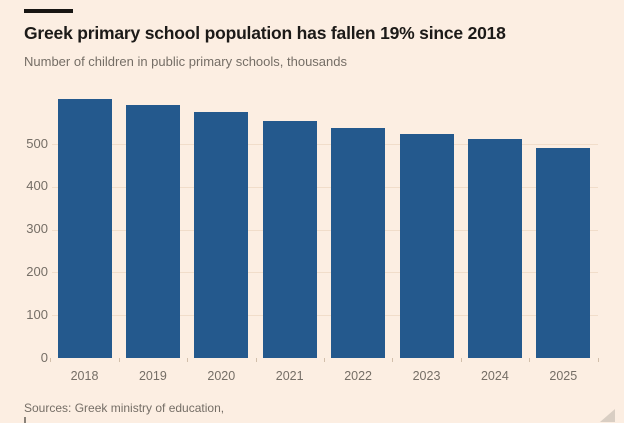  I want to click on bar-2018, so click(84, 228).